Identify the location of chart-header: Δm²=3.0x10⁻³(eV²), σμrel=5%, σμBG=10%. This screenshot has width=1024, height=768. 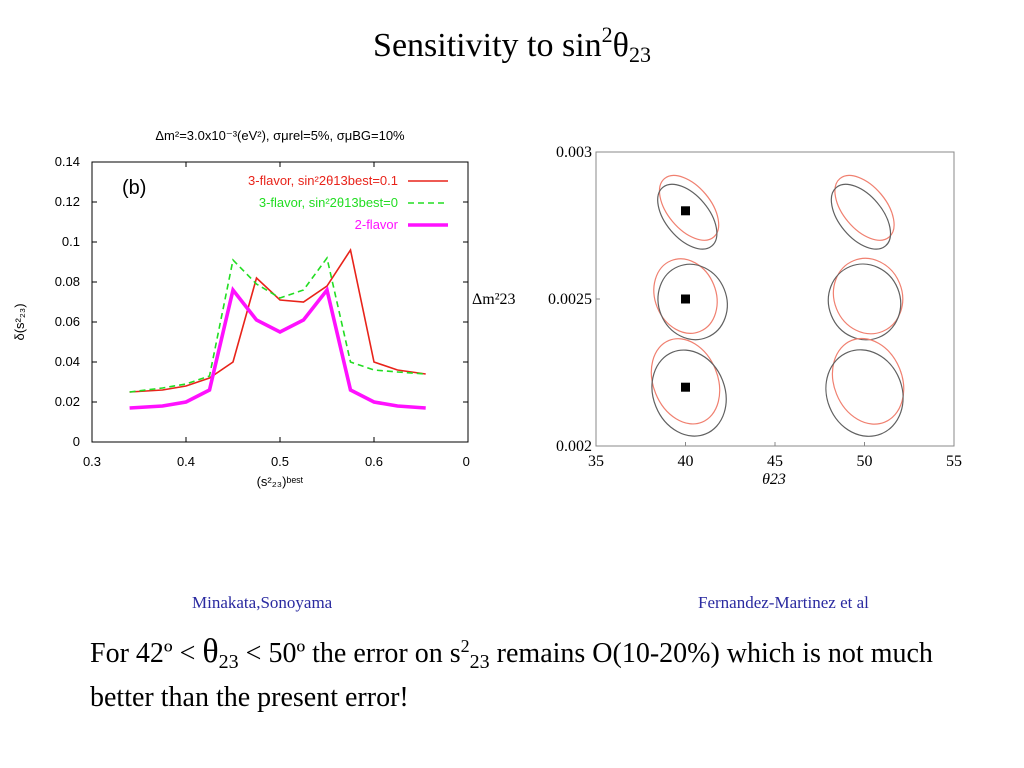
(280, 135).